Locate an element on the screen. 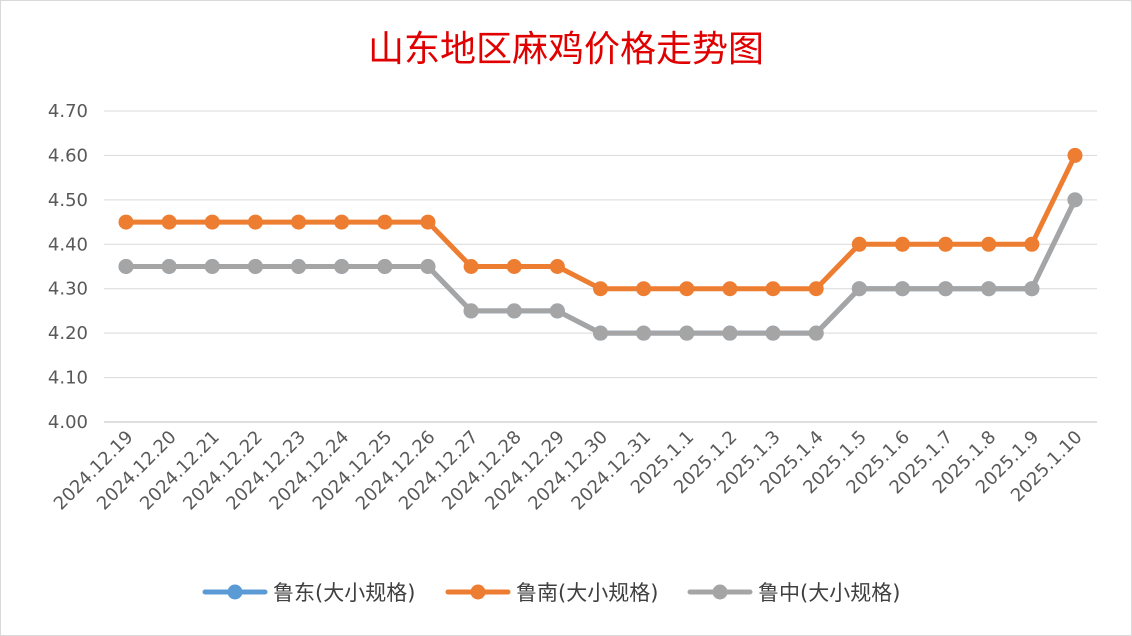  legend-label: 鲁东(大小规格) is located at coordinates (344, 593).